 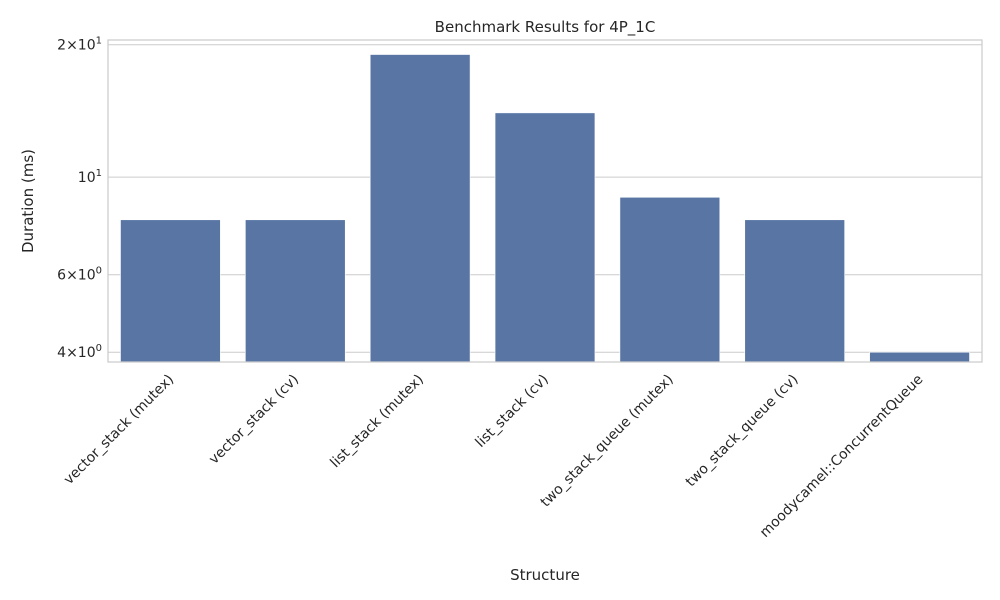 I want to click on y-tick-label: 2×101, so click(x=79, y=45).